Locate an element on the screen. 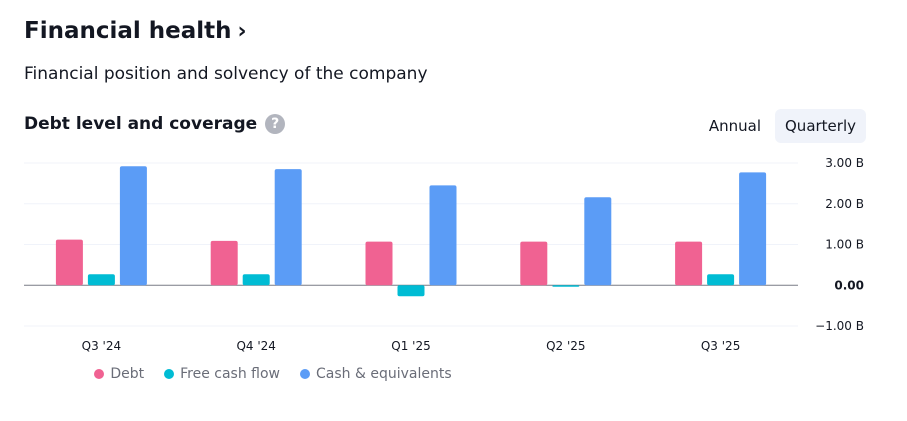  legend-item: Free cash flow is located at coordinates (222, 374).